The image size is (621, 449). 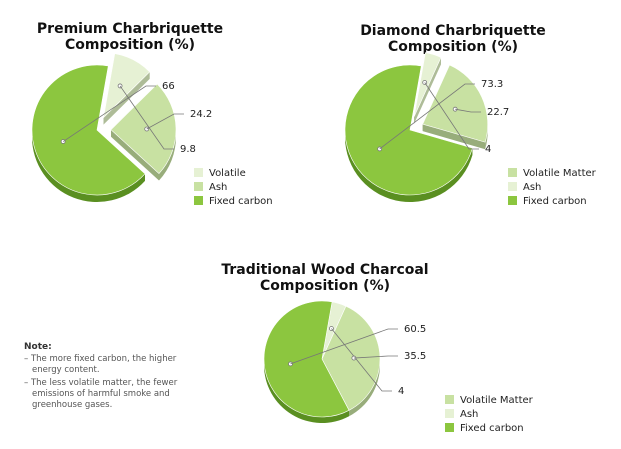 What do you see at coordinates (201, 114) in the screenshot?
I see `data-label: 24.2` at bounding box center [201, 114].